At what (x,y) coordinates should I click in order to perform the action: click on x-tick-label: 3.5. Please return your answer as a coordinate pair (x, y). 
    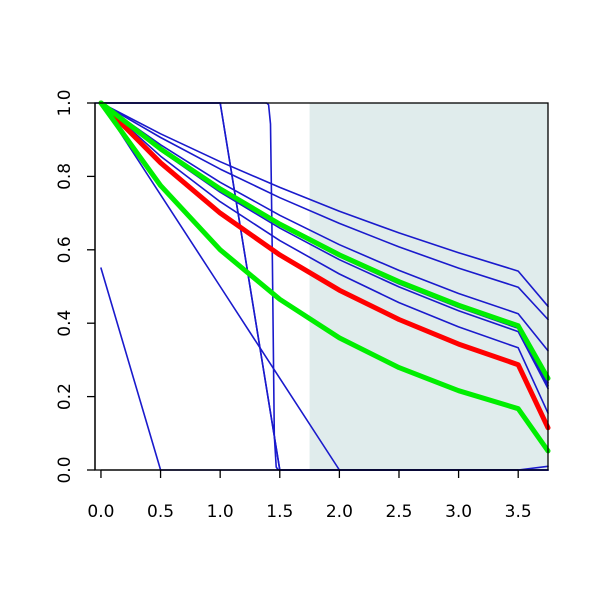
    Looking at the image, I should click on (518, 512).